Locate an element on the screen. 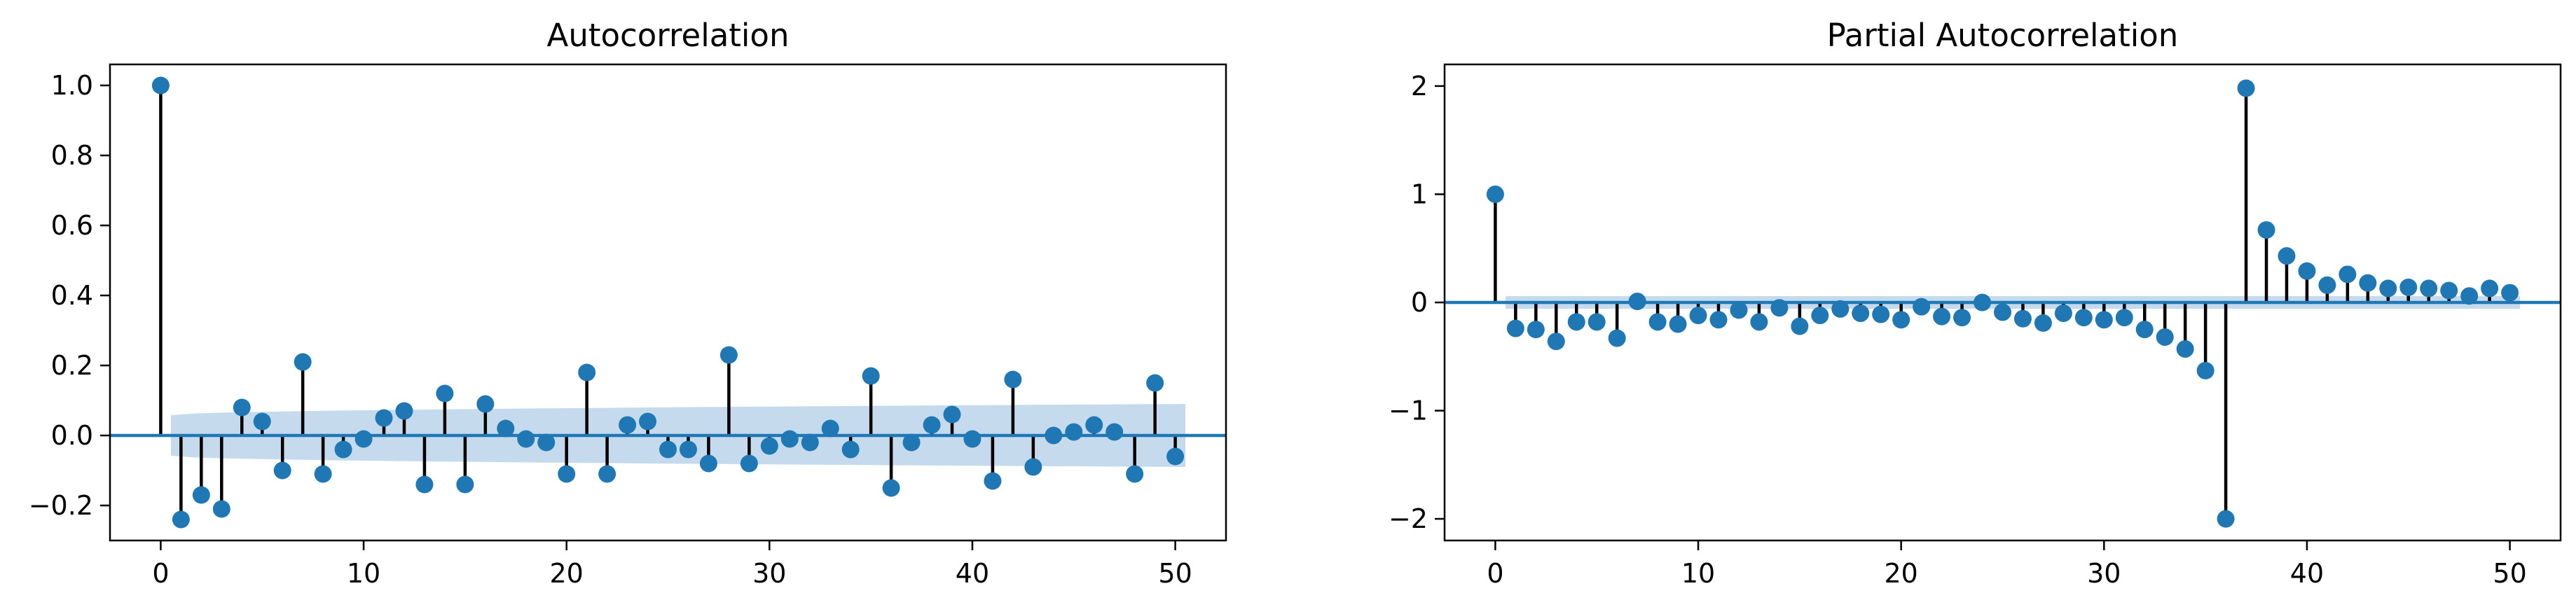 Image resolution: width=2576 pixels, height=614 pixels. pacf-xtick-label-30: 30 is located at coordinates (2104, 573).